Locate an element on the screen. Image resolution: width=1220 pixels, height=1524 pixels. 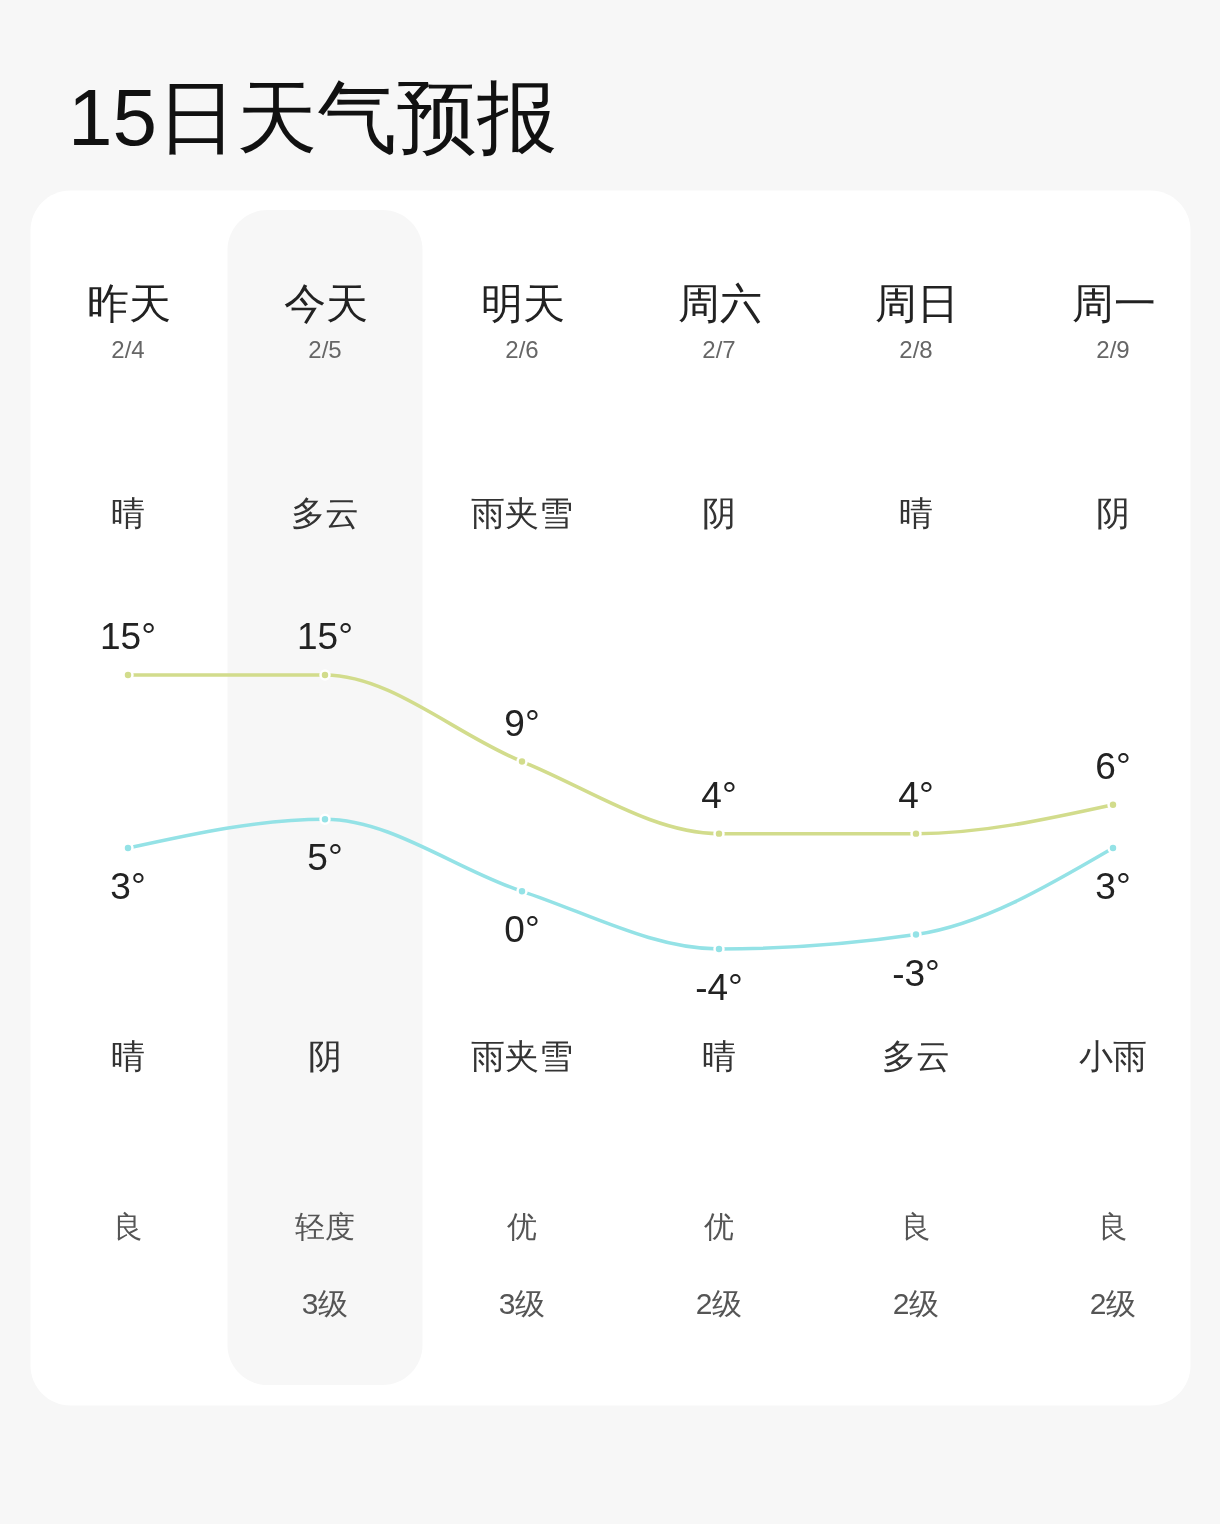
x-tick-label: 明天 is located at coordinates (522, 303).